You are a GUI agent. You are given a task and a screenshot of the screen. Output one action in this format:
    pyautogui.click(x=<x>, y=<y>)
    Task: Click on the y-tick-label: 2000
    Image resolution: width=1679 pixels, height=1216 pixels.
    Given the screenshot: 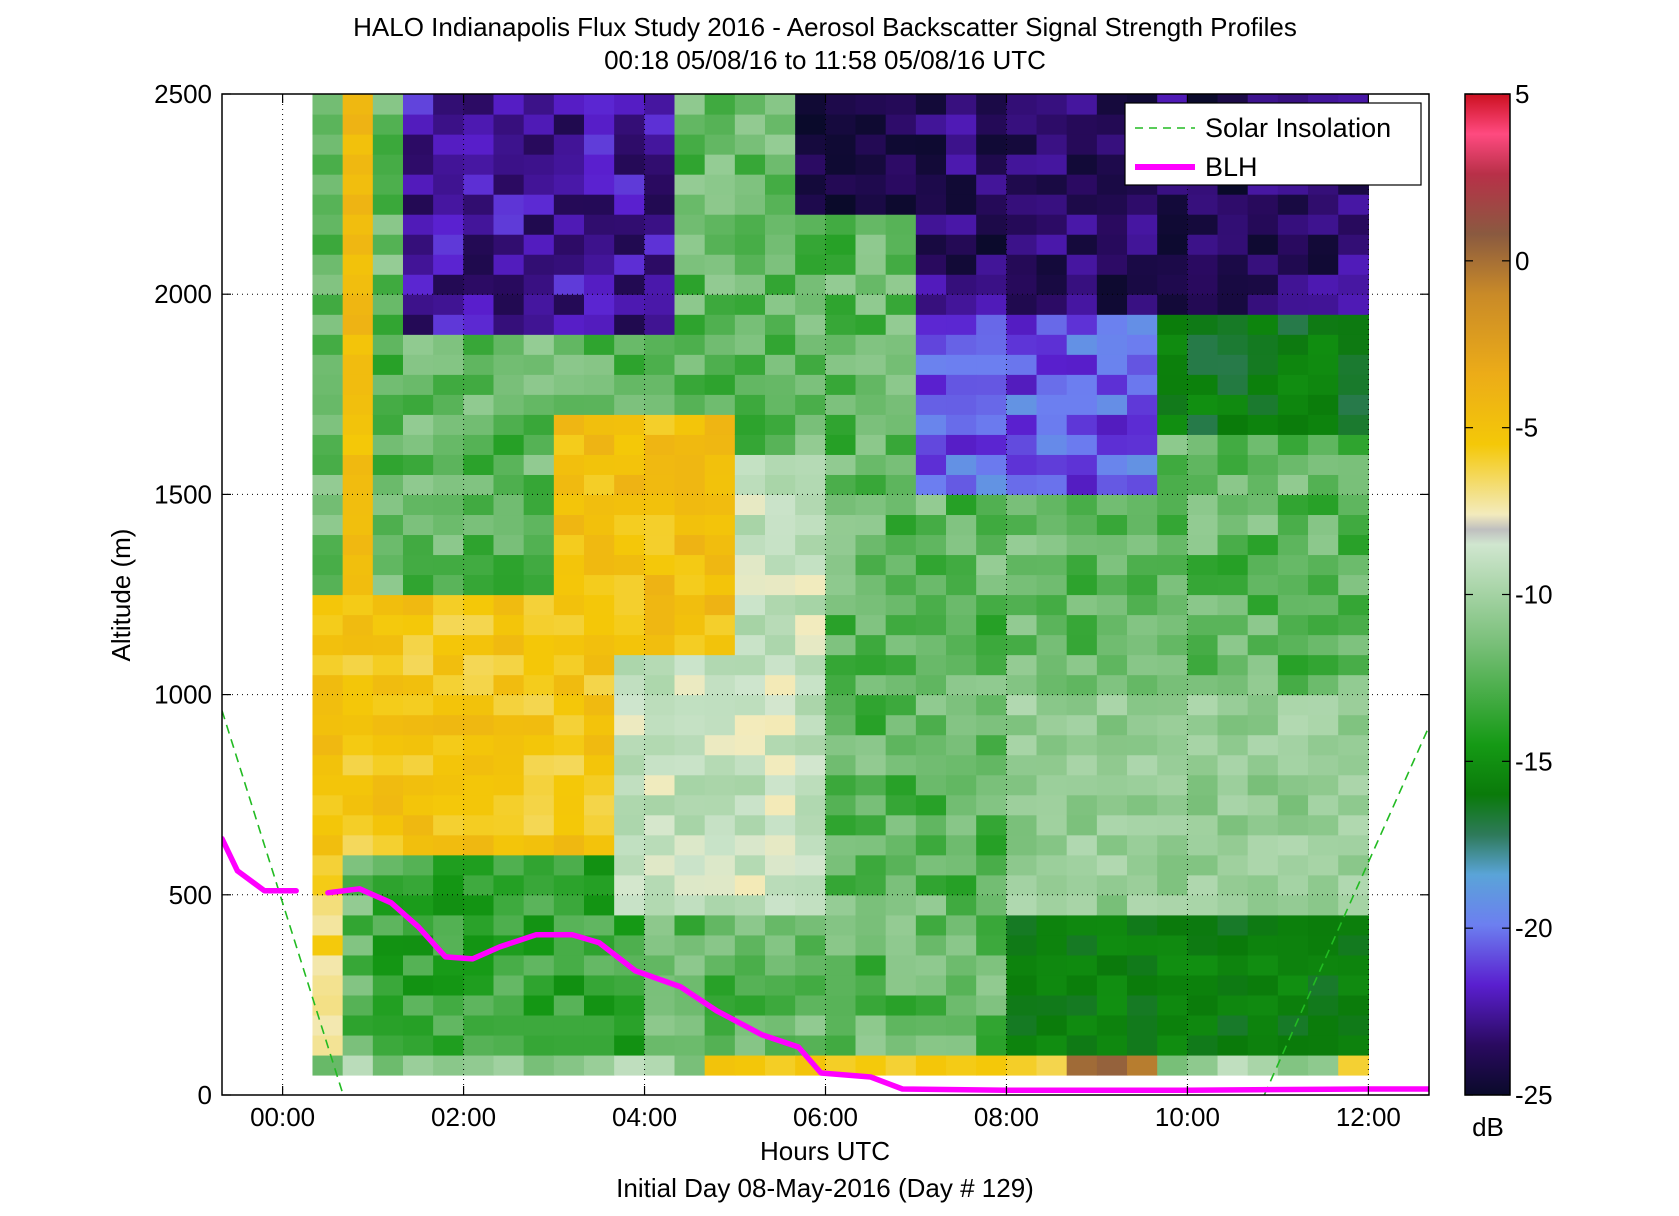 What is the action you would take?
    pyautogui.click(x=183, y=294)
    